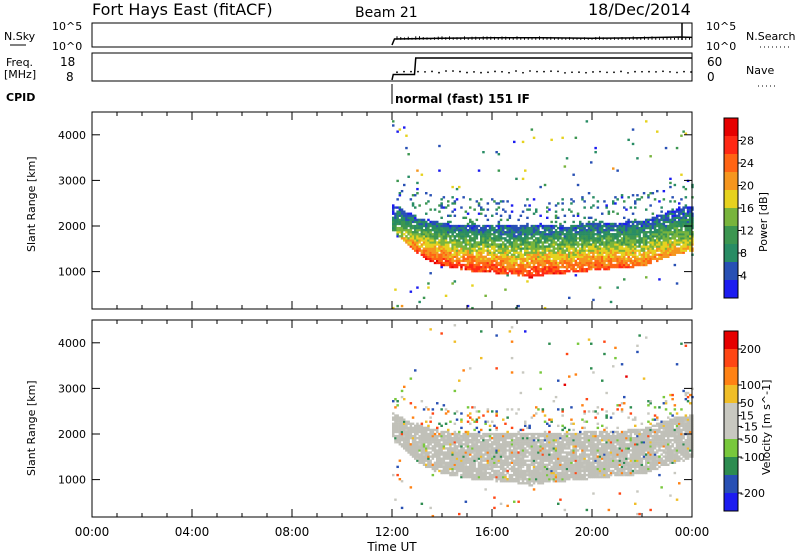 This screenshot has height=554, width=800. Describe the element at coordinates (747, 186) in the screenshot. I see `colorbar-tick-label: 20` at that location.